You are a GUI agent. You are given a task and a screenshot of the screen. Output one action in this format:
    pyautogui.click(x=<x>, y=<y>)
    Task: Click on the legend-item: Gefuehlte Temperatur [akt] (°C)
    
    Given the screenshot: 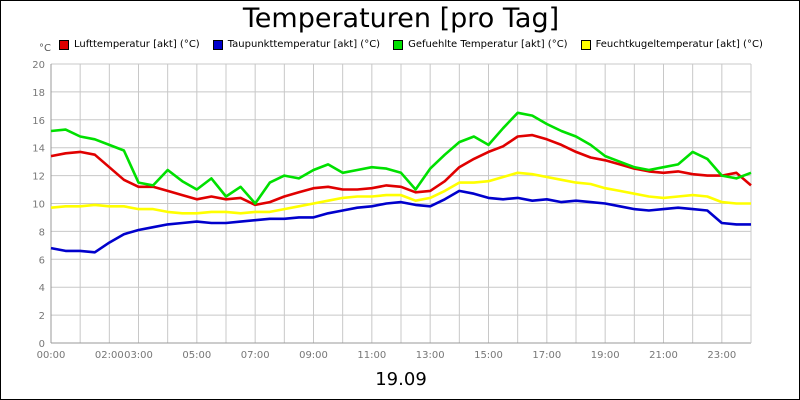 What is the action you would take?
    pyautogui.click(x=480, y=44)
    